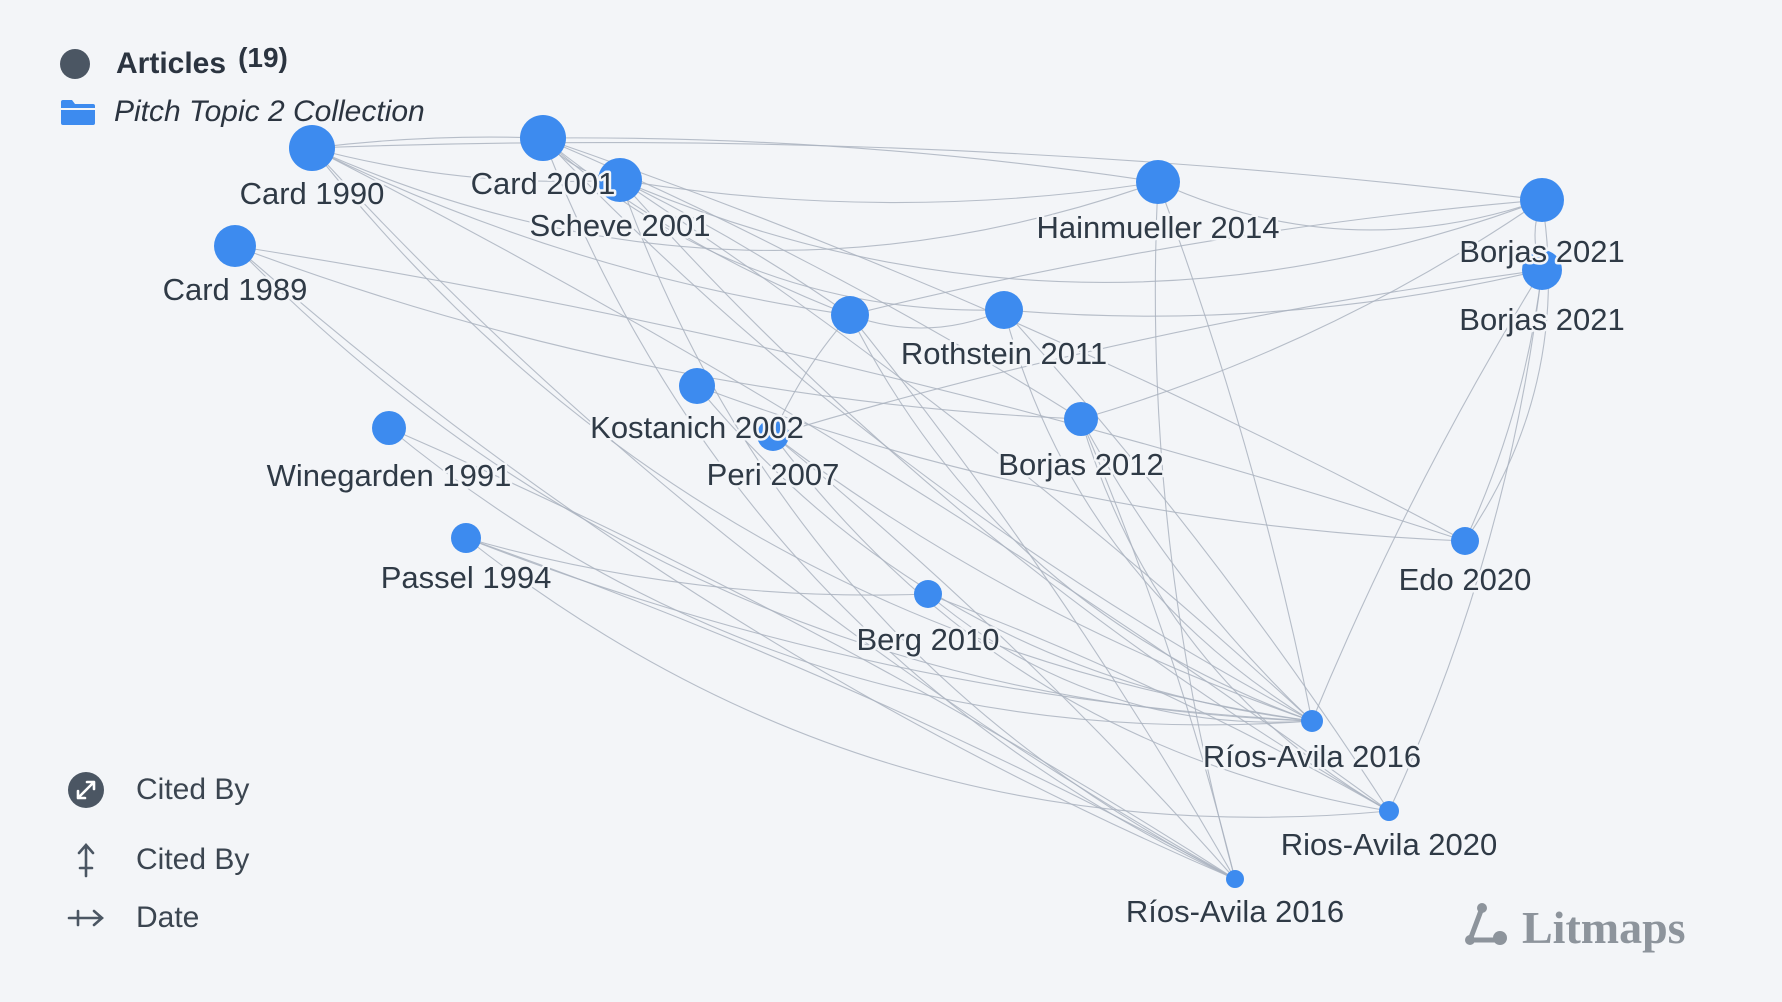 Image resolution: width=1782 pixels, height=1002 pixels. I want to click on article-label-winegarden1991: Winegarden 1991, so click(389, 476).